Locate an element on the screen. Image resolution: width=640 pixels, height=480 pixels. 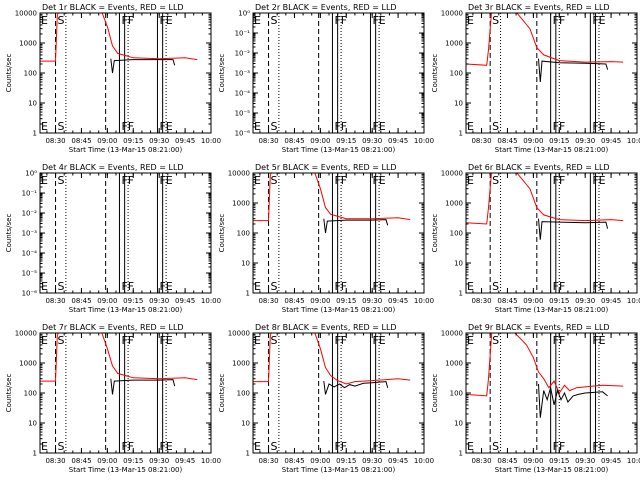
y-tick-label: 10⁻⁶ is located at coordinates (30, 294).